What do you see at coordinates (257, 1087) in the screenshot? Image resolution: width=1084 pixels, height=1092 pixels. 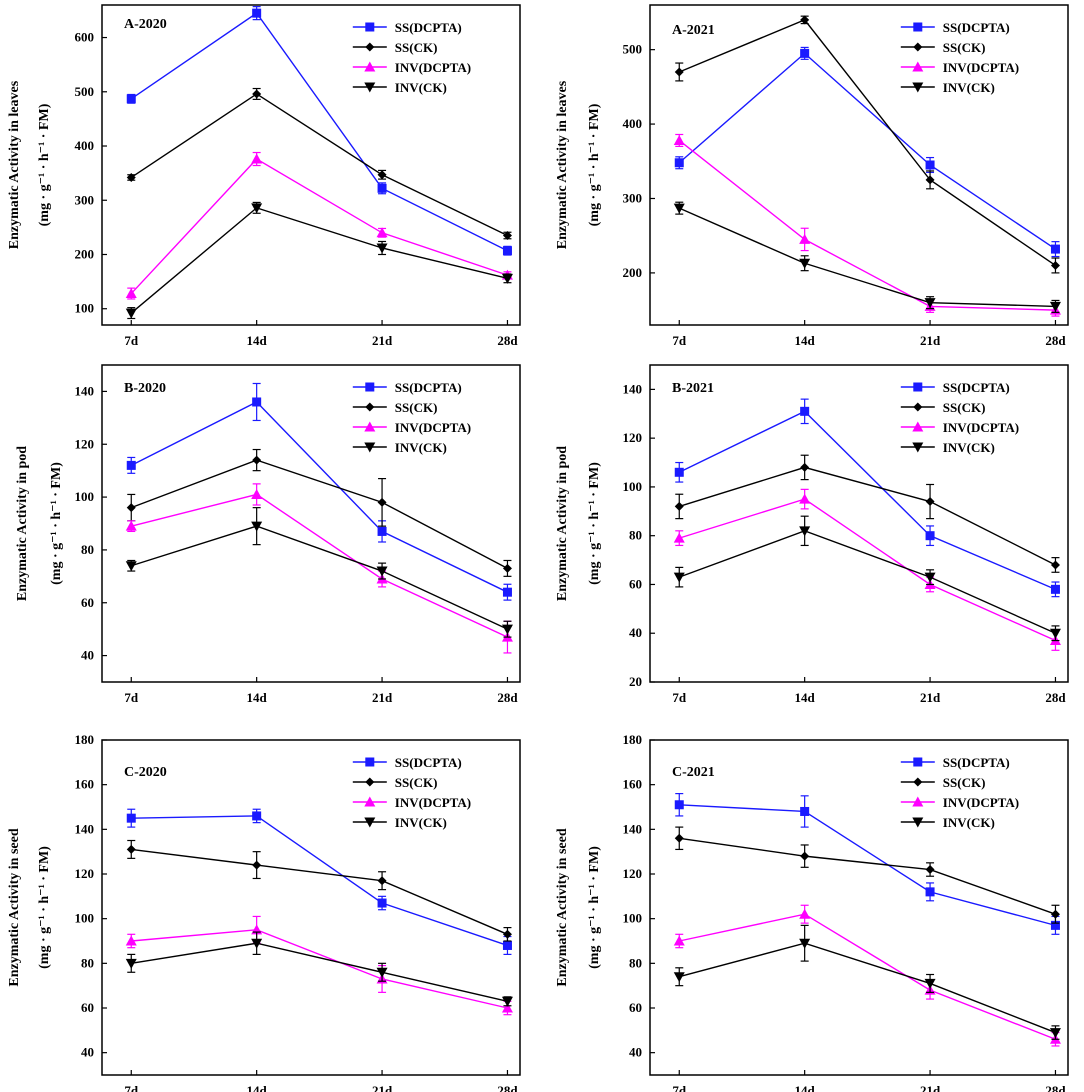 I see `x-tick-label: 14d` at bounding box center [257, 1087].